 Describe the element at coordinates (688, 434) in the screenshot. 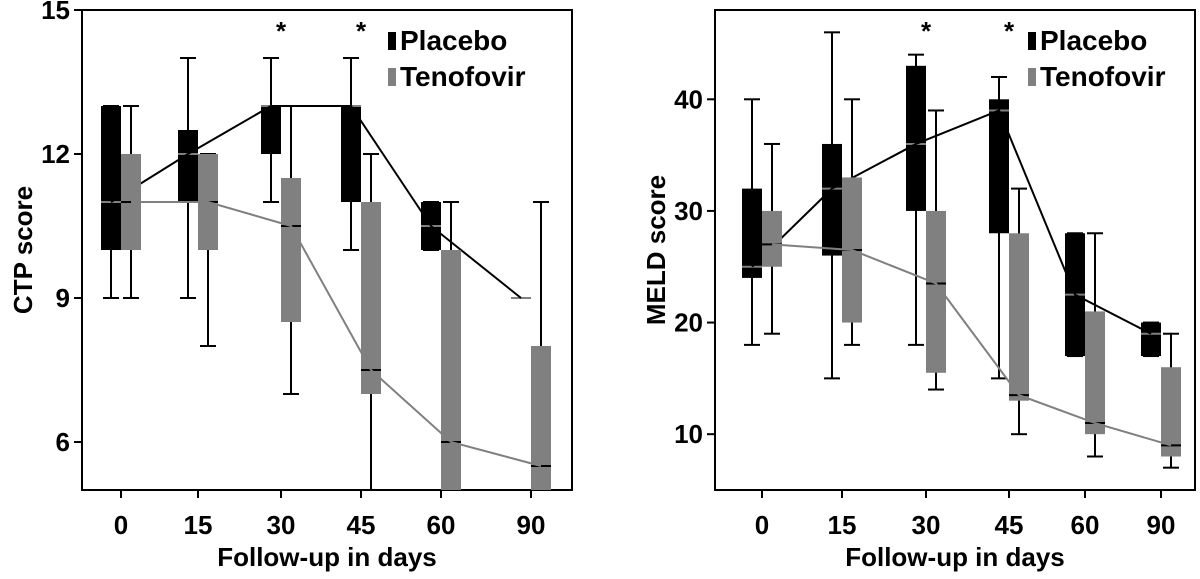

I see `y-tick-label: 10` at that location.